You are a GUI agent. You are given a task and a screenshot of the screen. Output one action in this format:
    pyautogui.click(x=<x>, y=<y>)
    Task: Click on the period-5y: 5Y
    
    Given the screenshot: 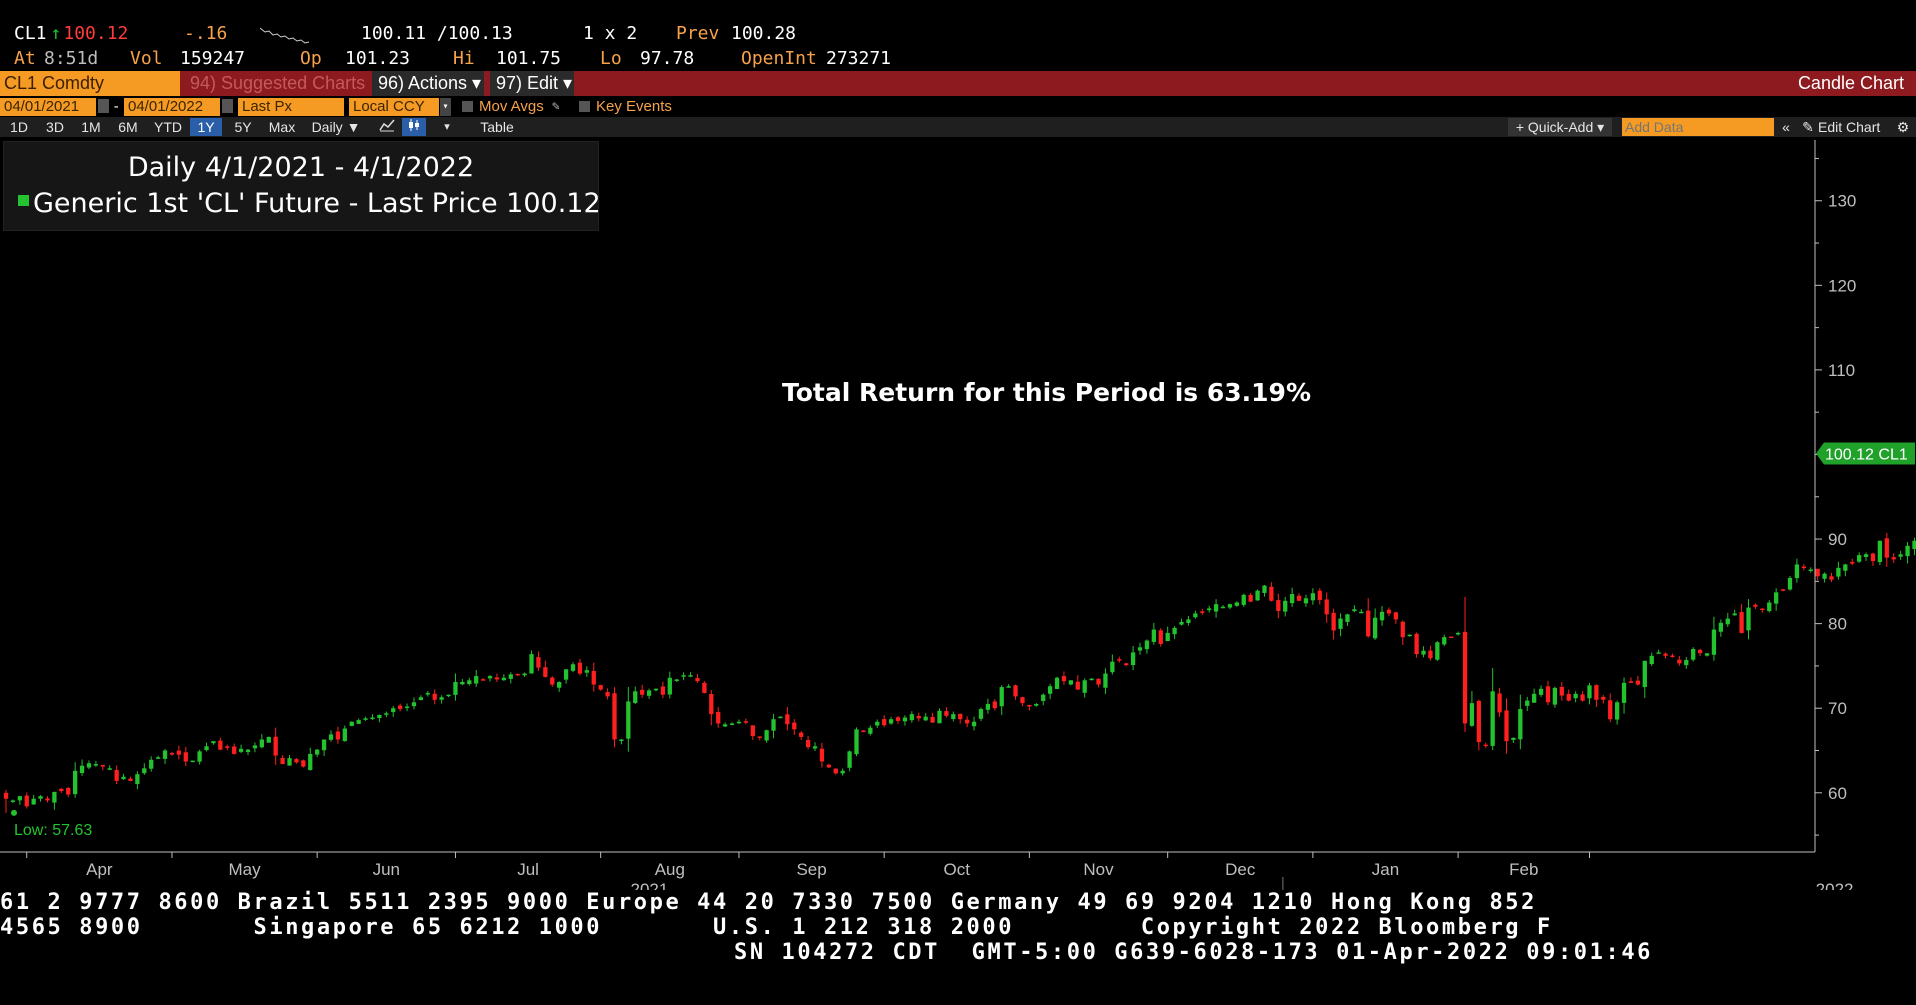 What is the action you would take?
    pyautogui.click(x=243, y=127)
    